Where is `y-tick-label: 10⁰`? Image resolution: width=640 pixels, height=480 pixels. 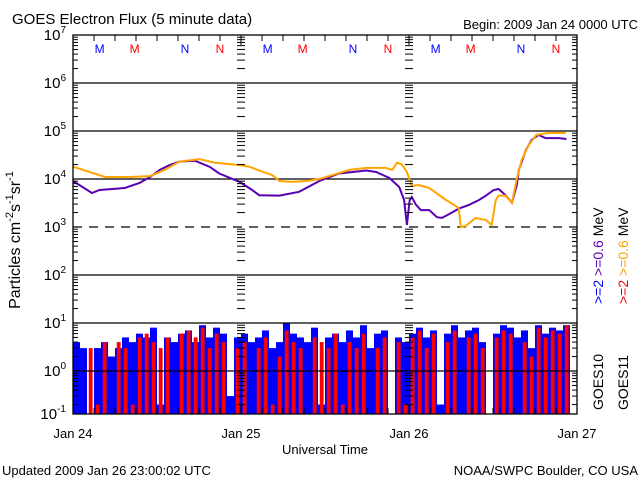
y-tick-label: 10⁰ is located at coordinates (55, 370).